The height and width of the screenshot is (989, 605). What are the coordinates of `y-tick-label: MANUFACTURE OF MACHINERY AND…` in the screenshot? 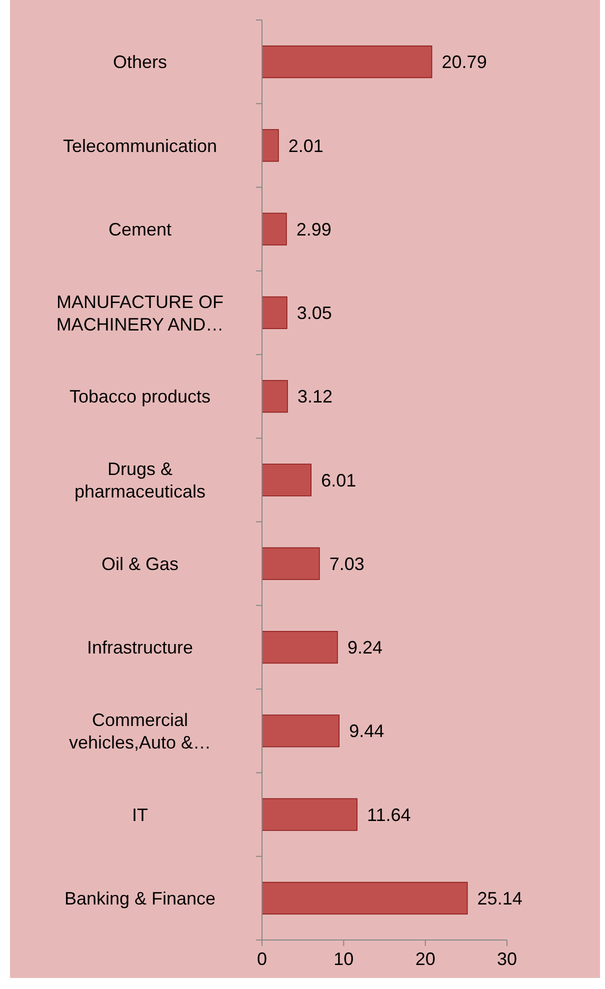 It's located at (140, 313).